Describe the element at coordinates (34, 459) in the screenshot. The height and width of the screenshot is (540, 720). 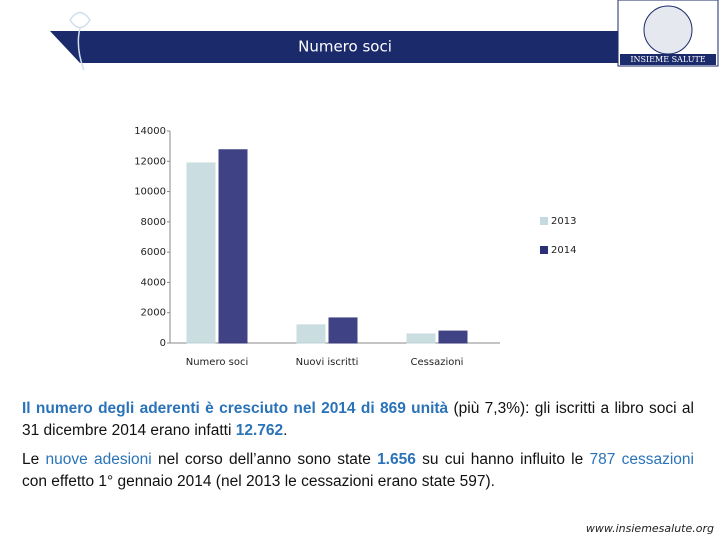
I see `text: Le` at that location.